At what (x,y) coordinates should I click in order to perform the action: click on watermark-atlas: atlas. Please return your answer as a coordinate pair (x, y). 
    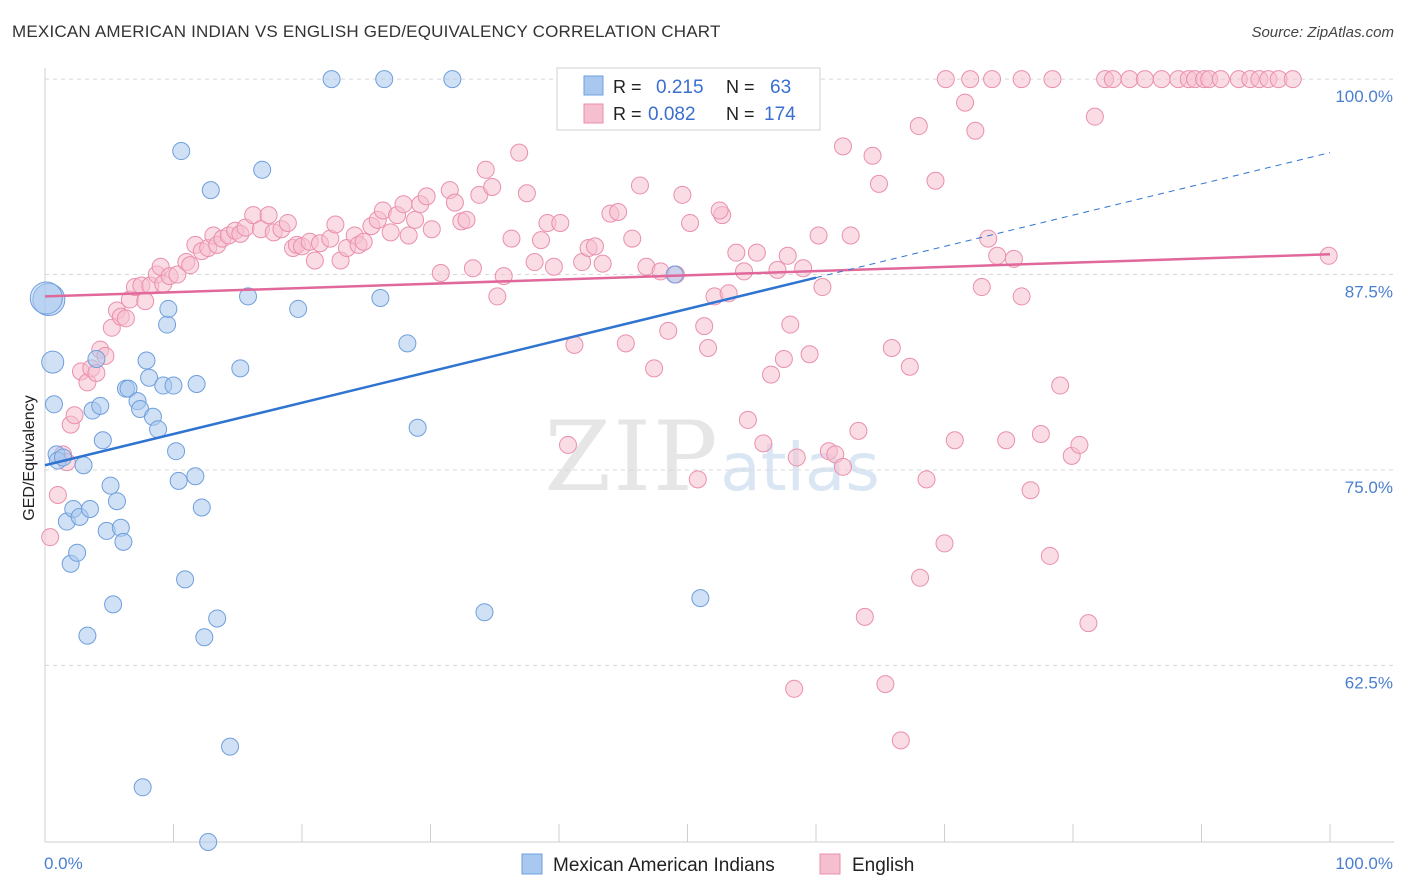
    Looking at the image, I should click on (800, 467).